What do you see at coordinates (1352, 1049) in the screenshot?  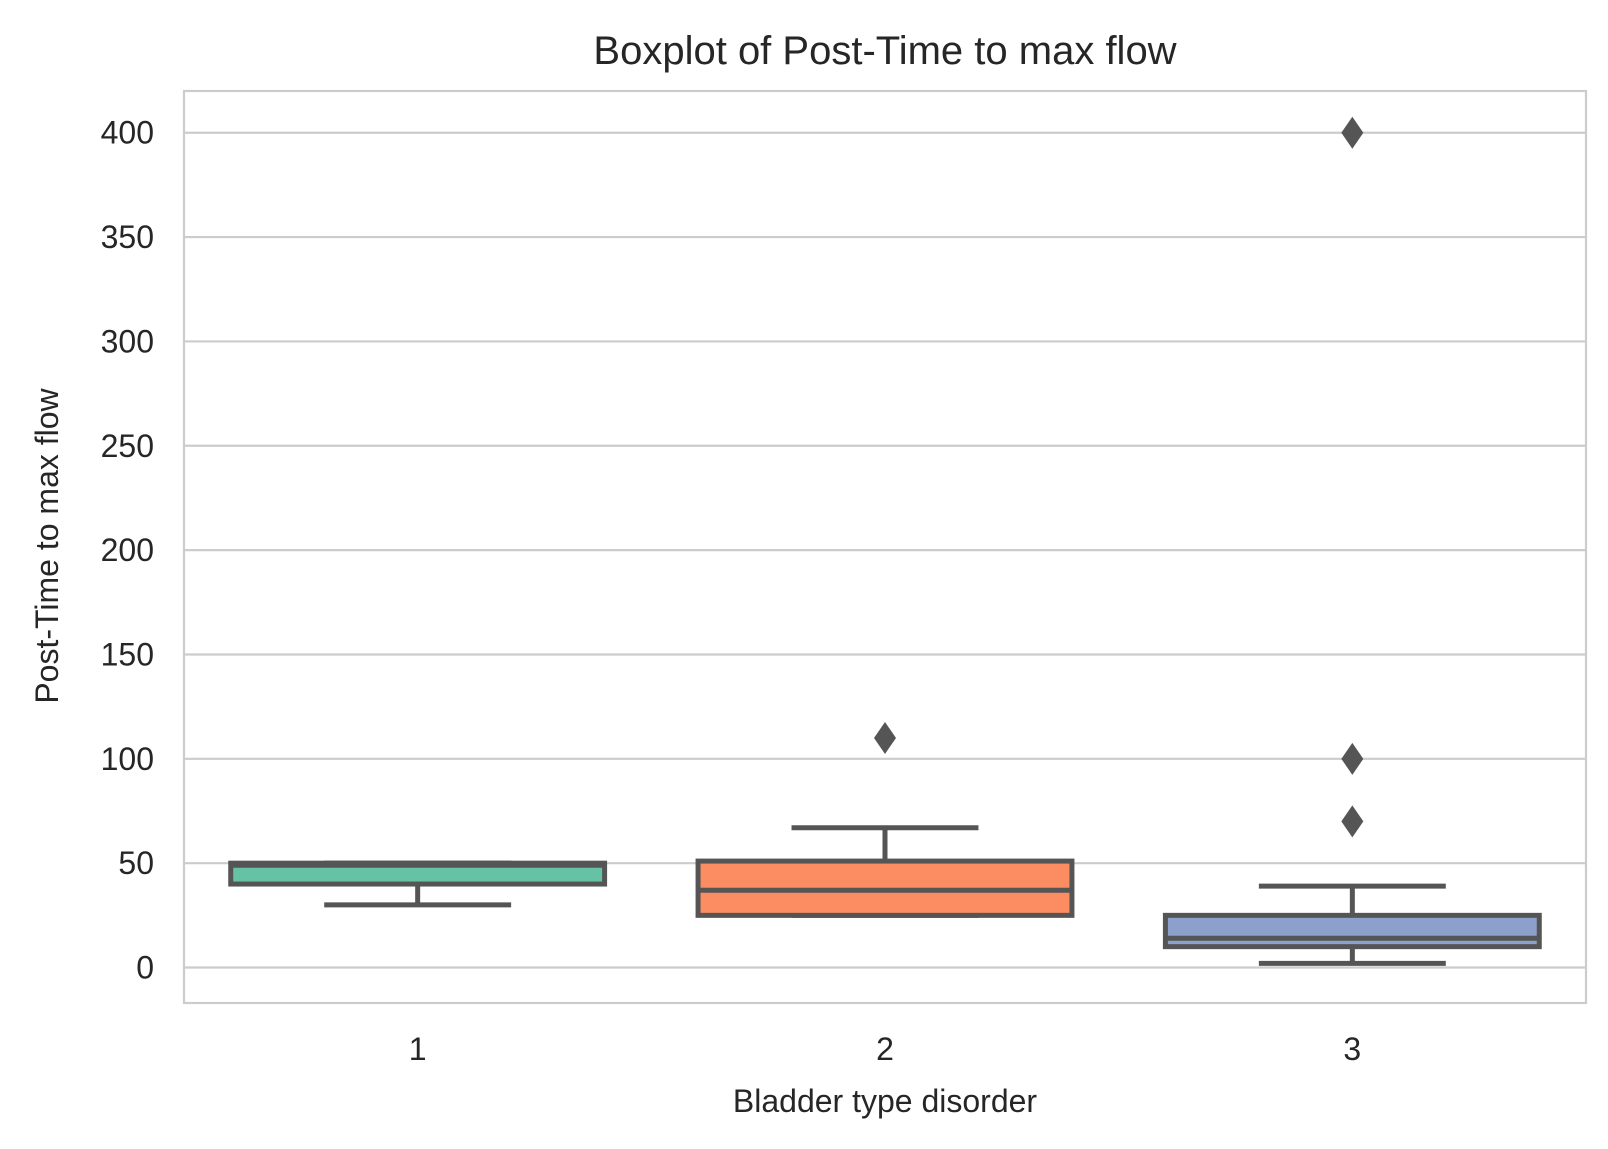 I see `x-tick-label-3: 3` at bounding box center [1352, 1049].